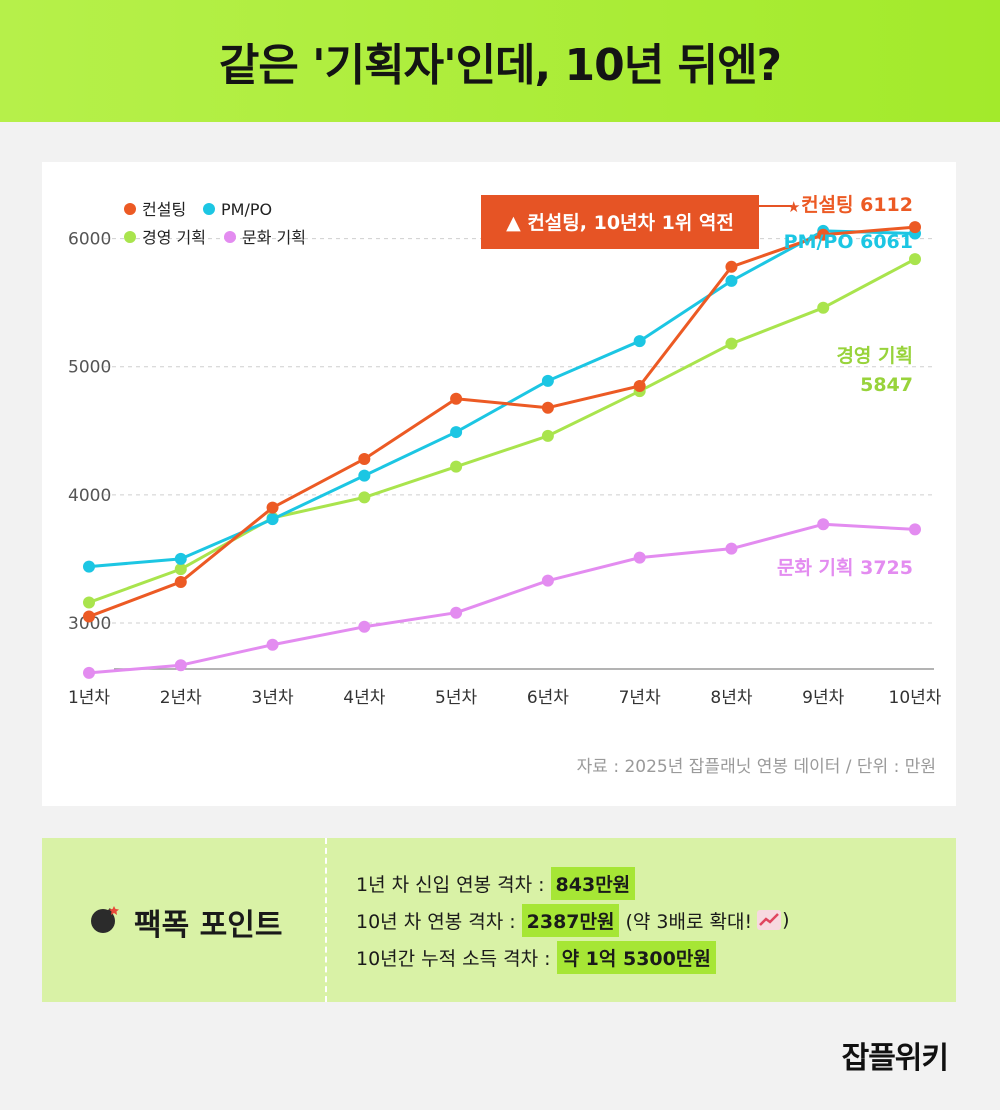  What do you see at coordinates (89, 496) in the screenshot?
I see `y-tick-label: 4000` at bounding box center [89, 496].